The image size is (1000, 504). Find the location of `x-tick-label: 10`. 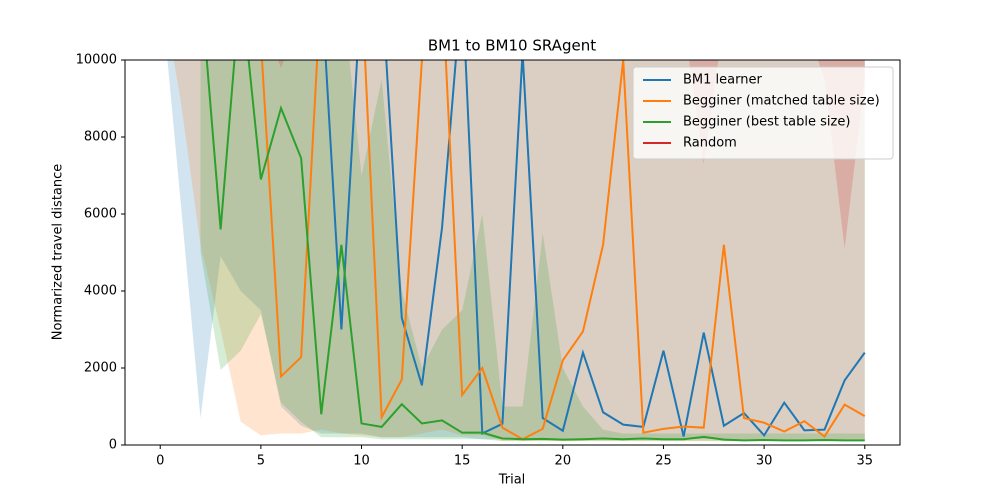

x-tick-label: 10 is located at coordinates (361, 461).